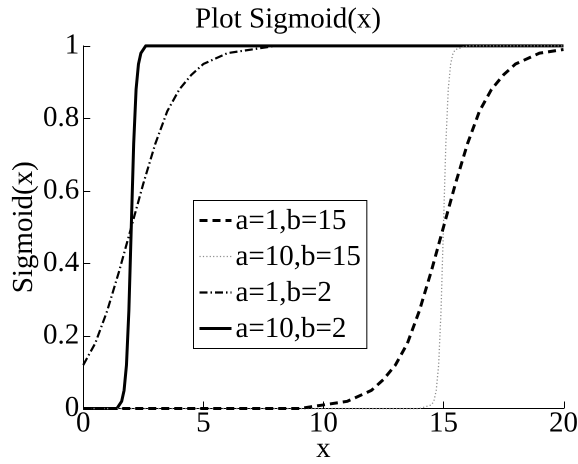 This screenshot has height=464, width=578. What do you see at coordinates (61, 117) in the screenshot?
I see `y-tick-label: 0.8` at bounding box center [61, 117].